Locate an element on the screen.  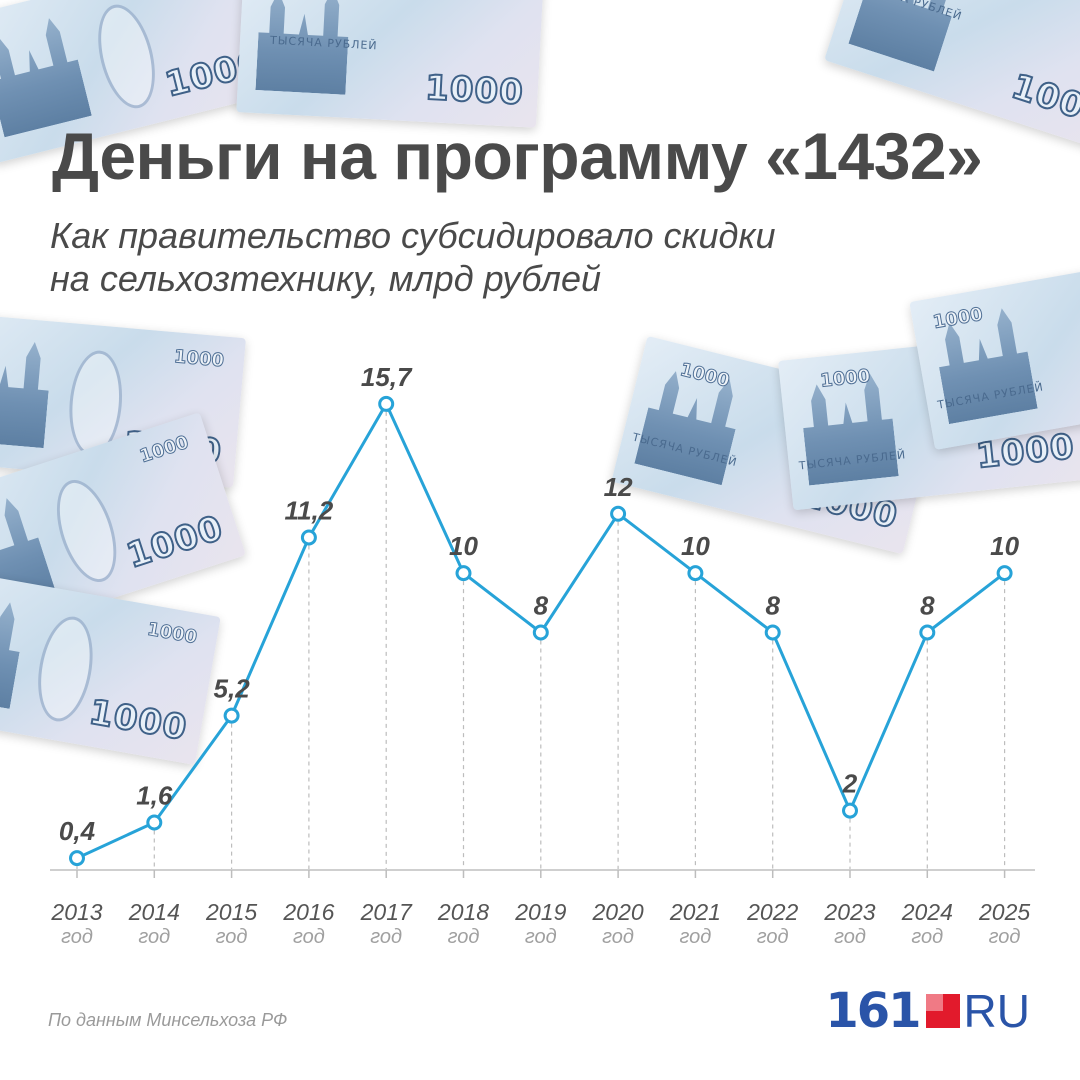
x-tick-label-2013: 2013 is located at coordinates (76, 912).